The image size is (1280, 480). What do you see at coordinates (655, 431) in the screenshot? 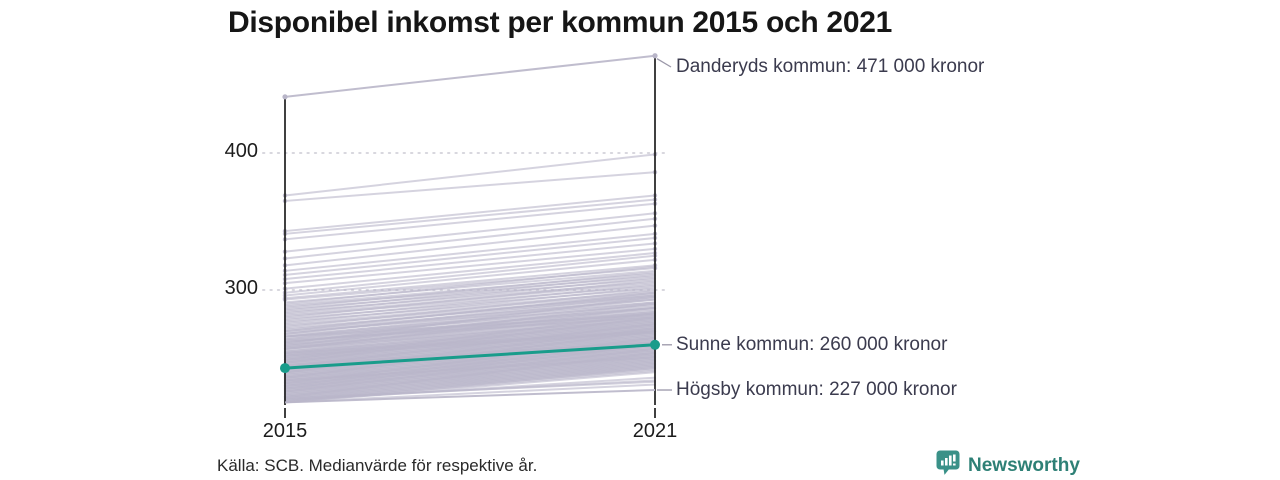
I see `x-axis-label-2021: 2021` at bounding box center [655, 431].